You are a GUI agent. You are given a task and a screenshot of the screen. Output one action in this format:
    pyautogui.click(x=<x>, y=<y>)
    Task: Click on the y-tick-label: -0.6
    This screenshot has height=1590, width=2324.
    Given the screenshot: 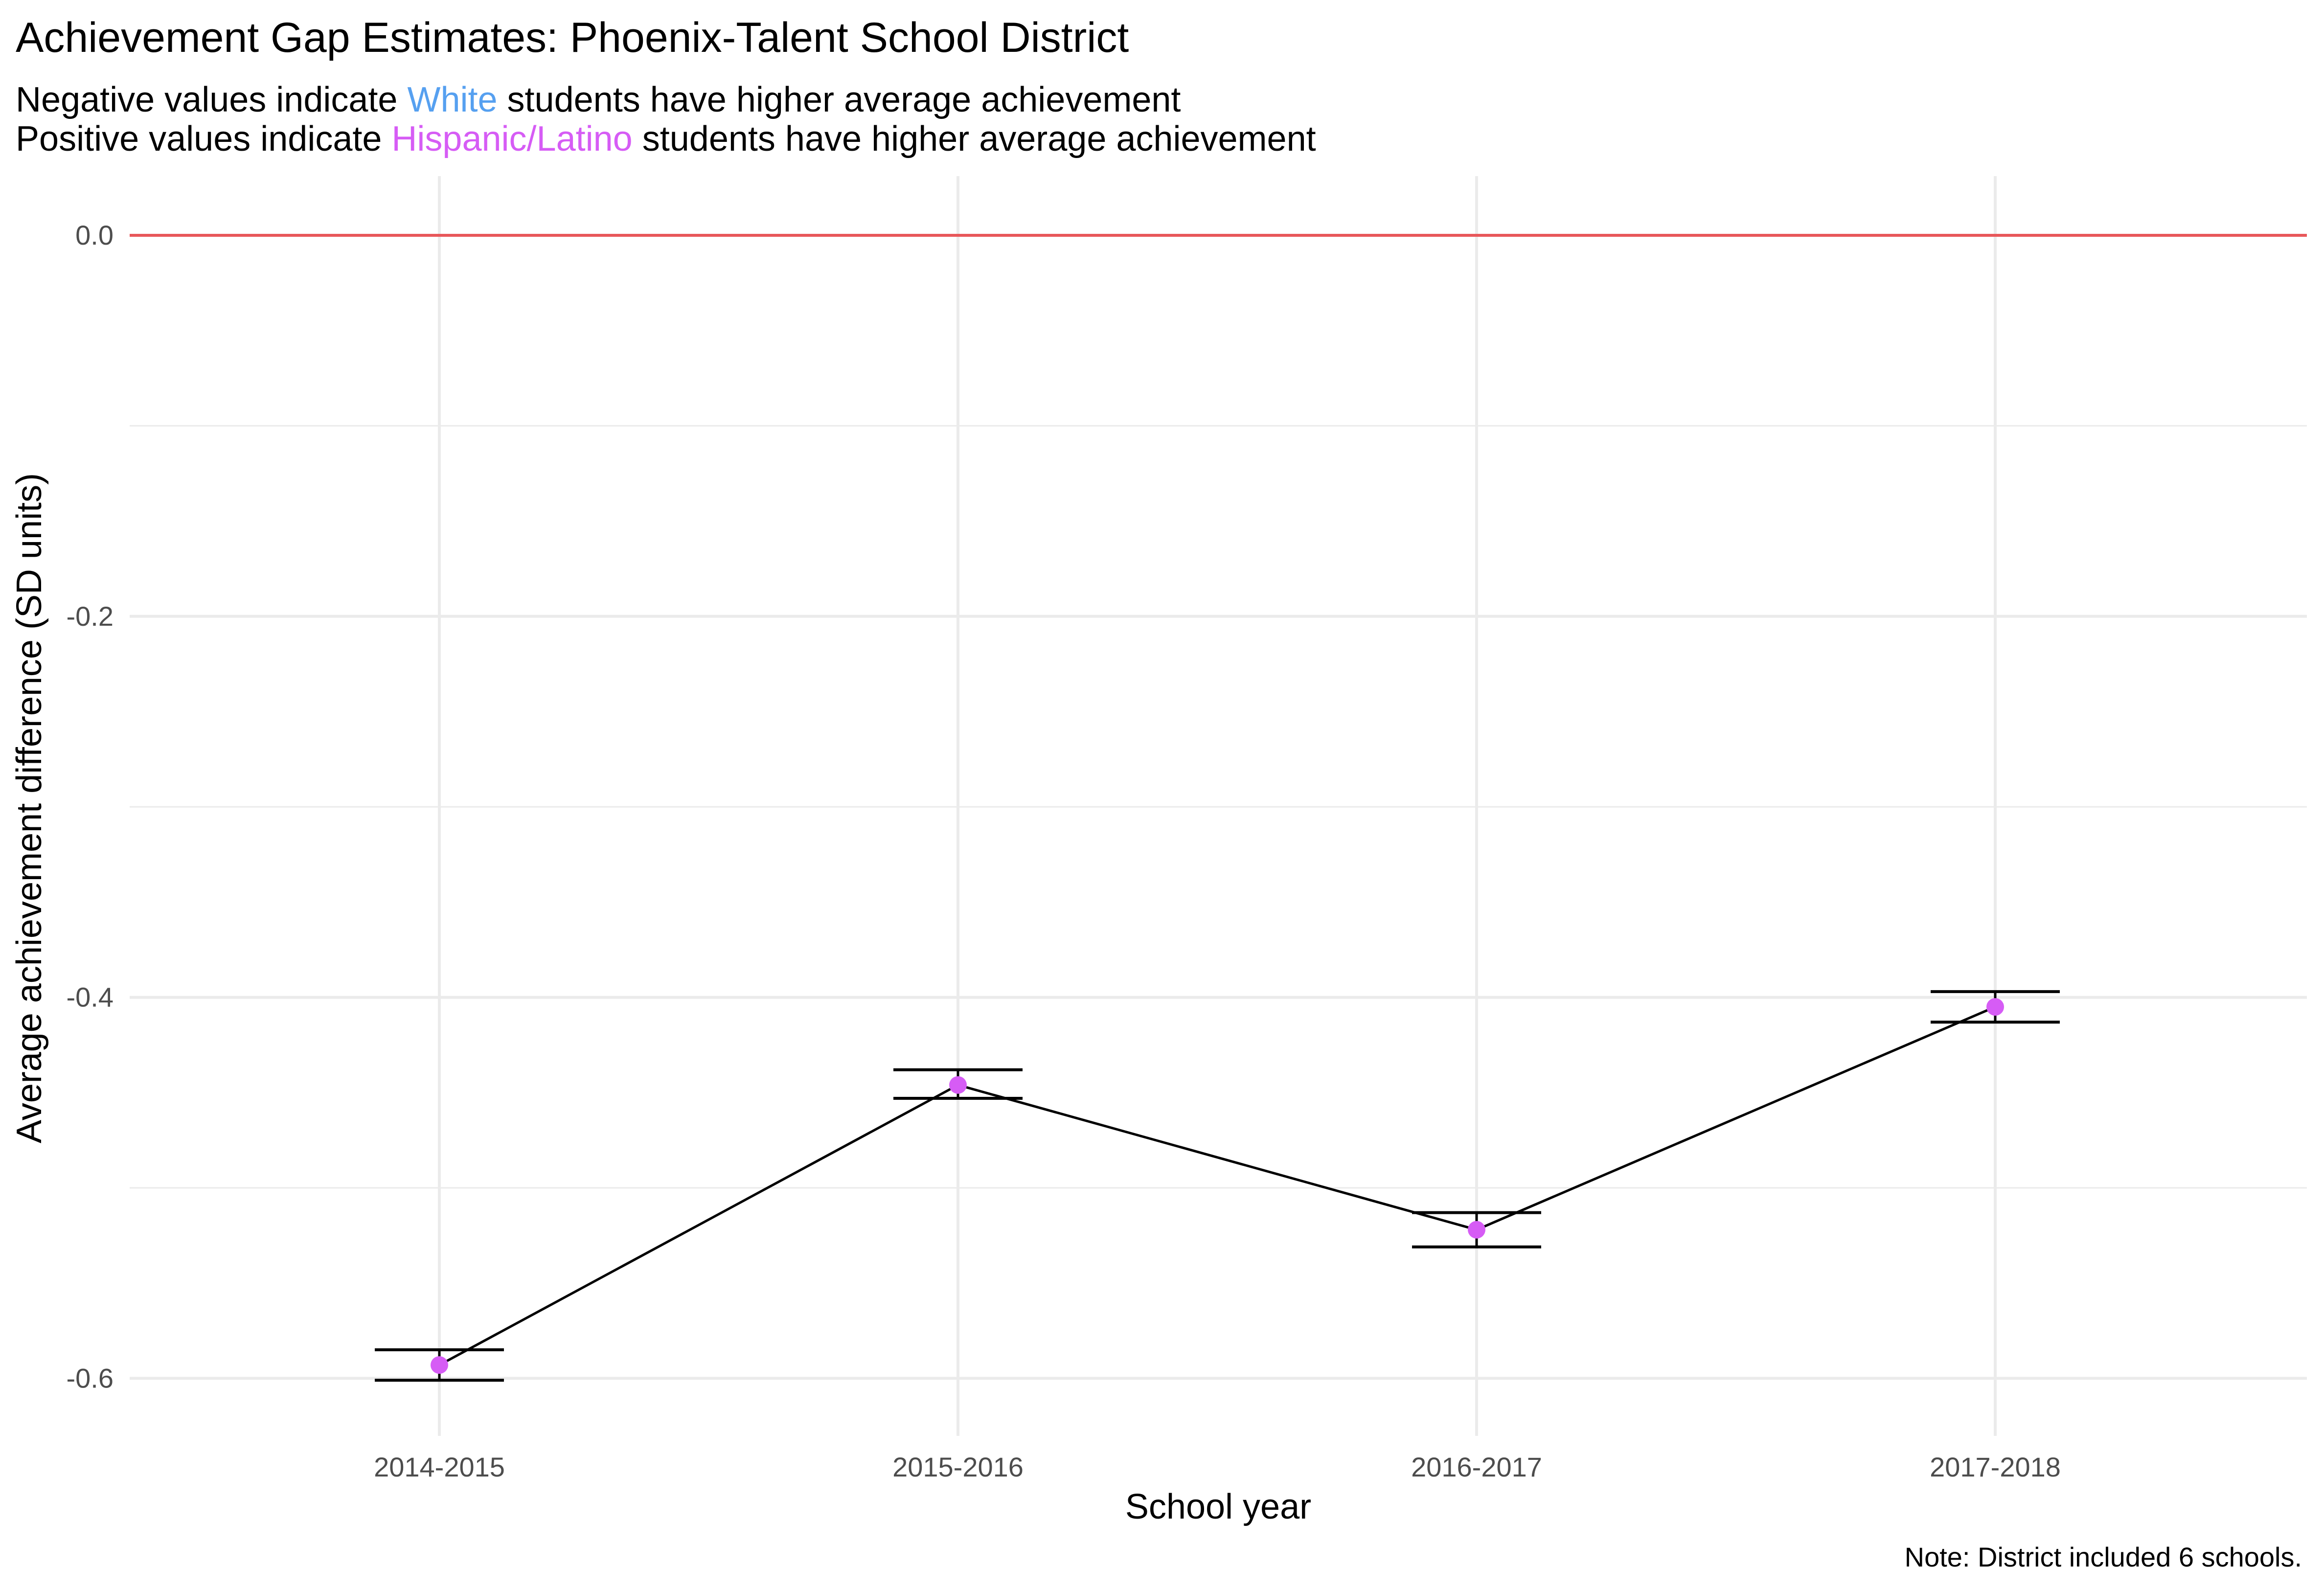 What is the action you would take?
    pyautogui.click(x=91, y=1378)
    